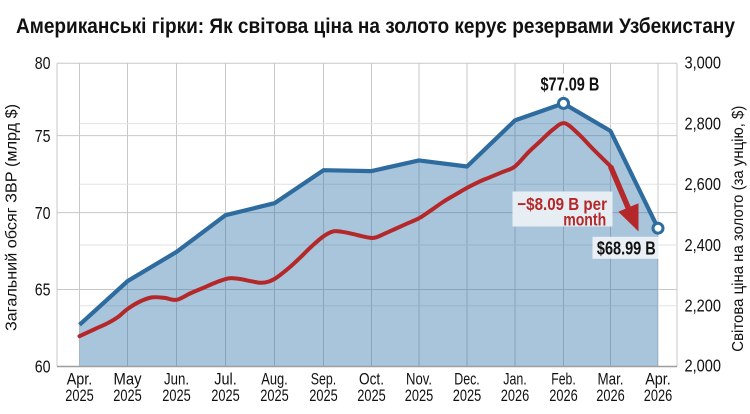 This screenshot has width=750, height=414. Describe the element at coordinates (703, 123) in the screenshot. I see `svg-text: 2,800` at that location.